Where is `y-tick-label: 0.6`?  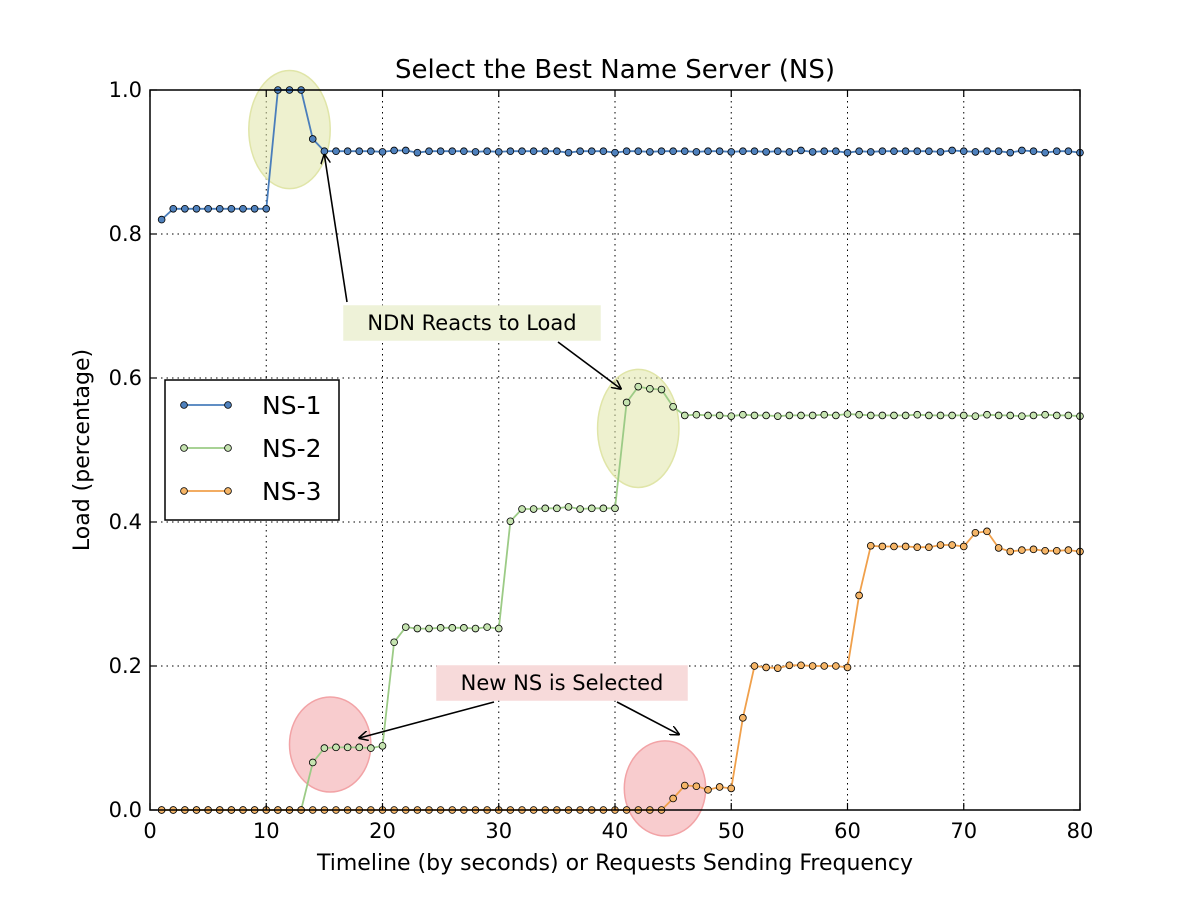 y-tick-label: 0.6 is located at coordinates (125, 378).